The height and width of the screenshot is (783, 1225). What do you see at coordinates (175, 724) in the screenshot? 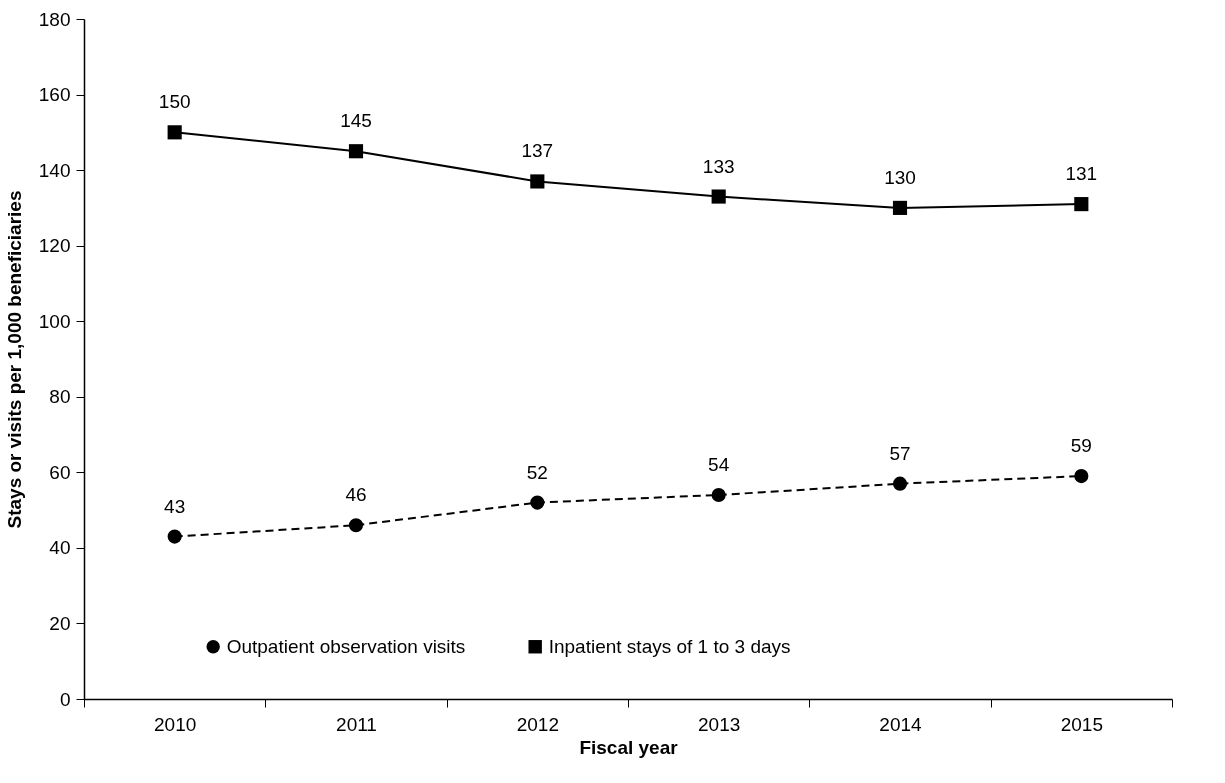
I see `x-tick-label: 2010` at bounding box center [175, 724].